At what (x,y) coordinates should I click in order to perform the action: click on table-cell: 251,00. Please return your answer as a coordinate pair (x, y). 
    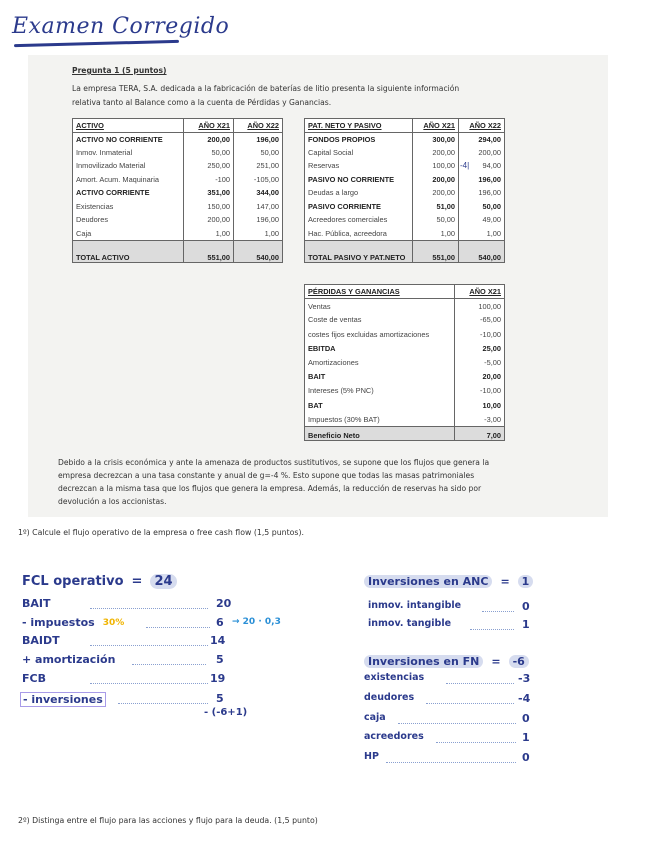
    Looking at the image, I should click on (258, 166).